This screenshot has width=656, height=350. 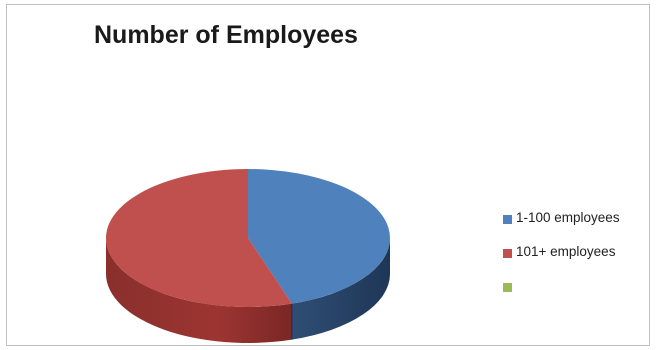 What do you see at coordinates (507, 253) in the screenshot?
I see `legend-swatch-101-plus` at bounding box center [507, 253].